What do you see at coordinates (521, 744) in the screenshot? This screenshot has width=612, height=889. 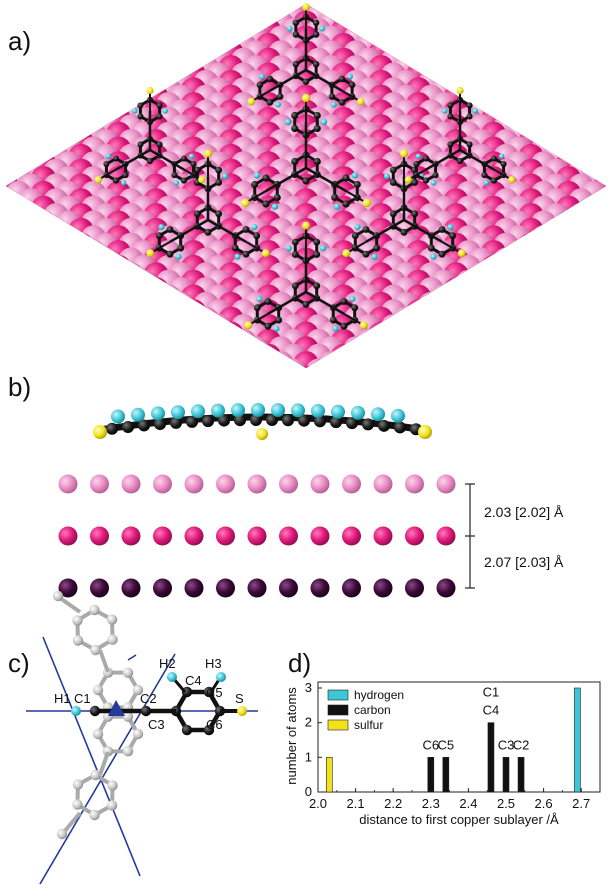 I see `bar-annotation: C2` at bounding box center [521, 744].